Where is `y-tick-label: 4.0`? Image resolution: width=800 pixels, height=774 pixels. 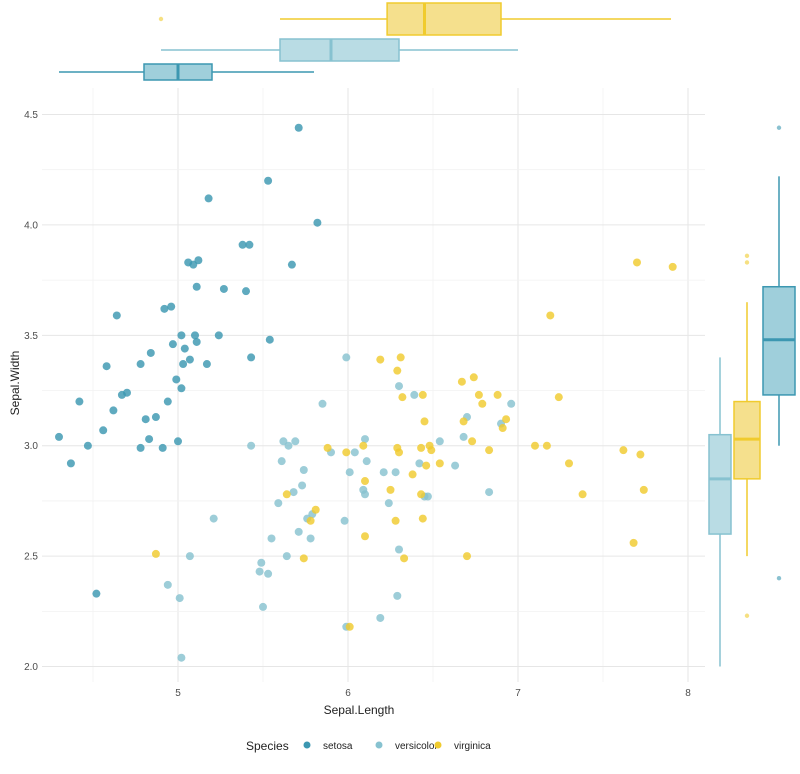
y-tick-label: 4.0 is located at coordinates (31, 225).